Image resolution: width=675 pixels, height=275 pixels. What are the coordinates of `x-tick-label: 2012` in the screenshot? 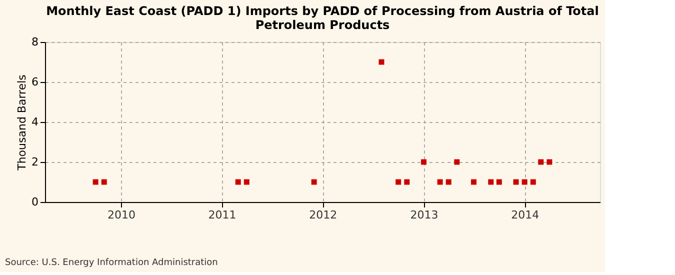 It's located at (323, 215).